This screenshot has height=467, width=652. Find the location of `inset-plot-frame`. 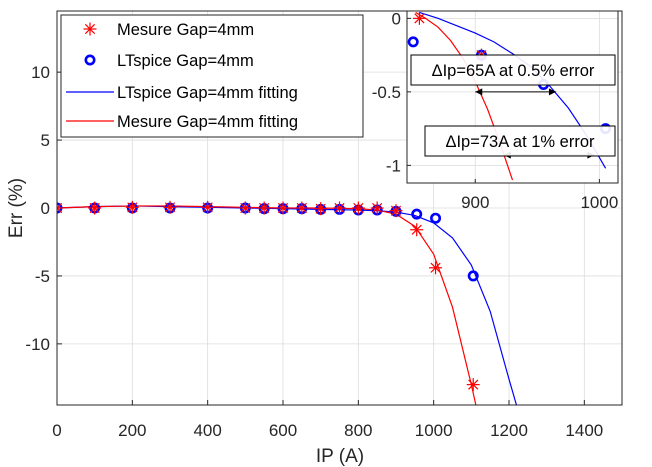

inset-plot-frame is located at coordinates (512, 97).